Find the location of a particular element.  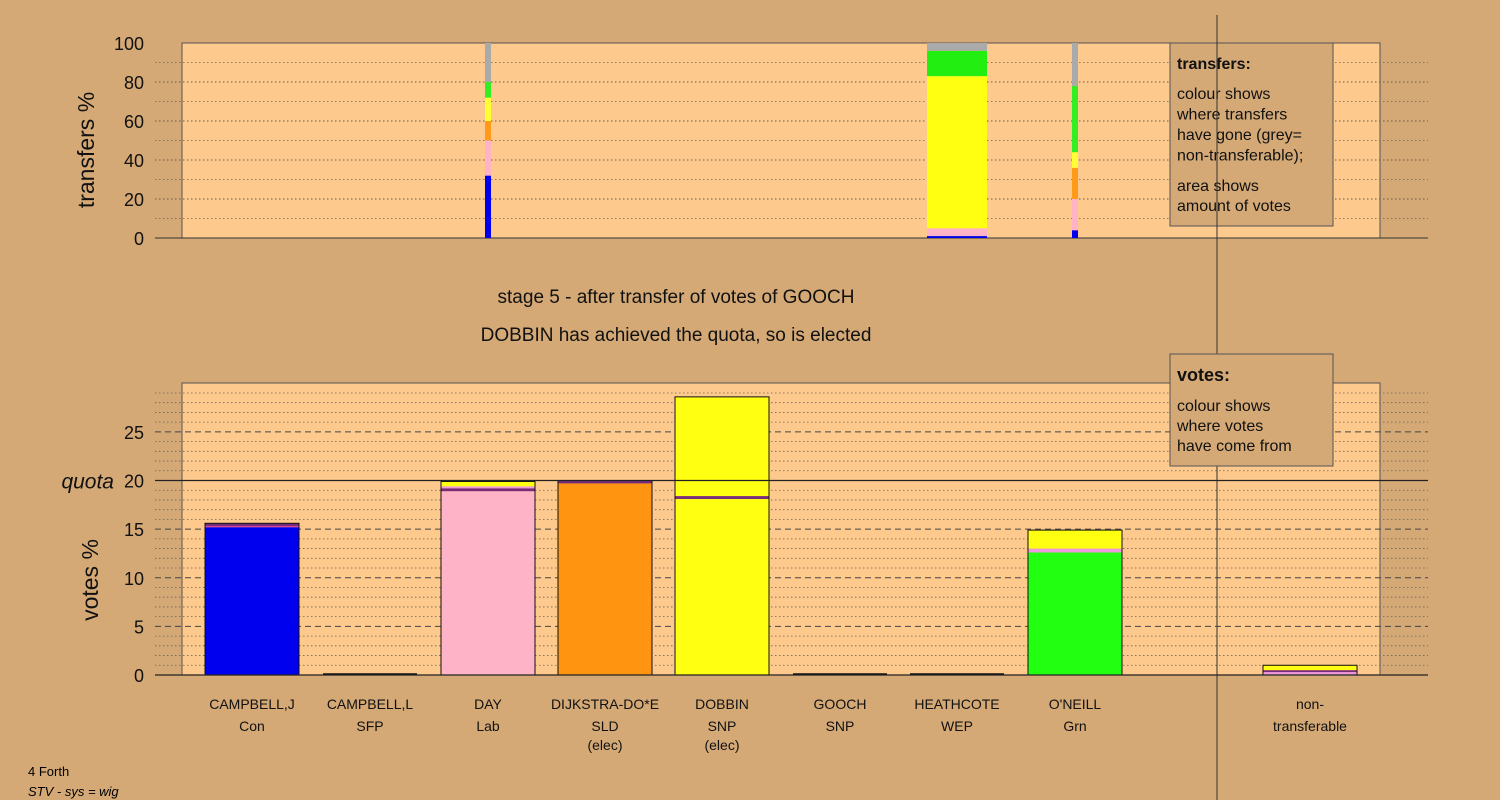

transfers-legend-text: amount of votes is located at coordinates (1234, 206).